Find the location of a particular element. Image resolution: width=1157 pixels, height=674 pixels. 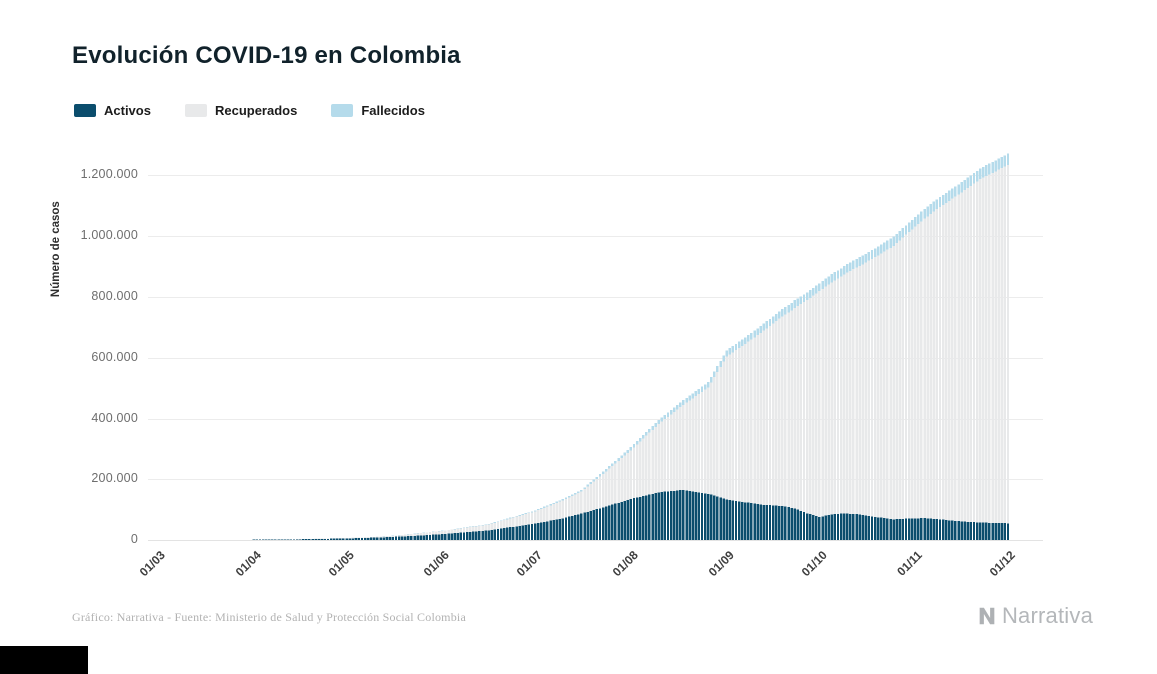

legend-label: Recuperados is located at coordinates (256, 110).